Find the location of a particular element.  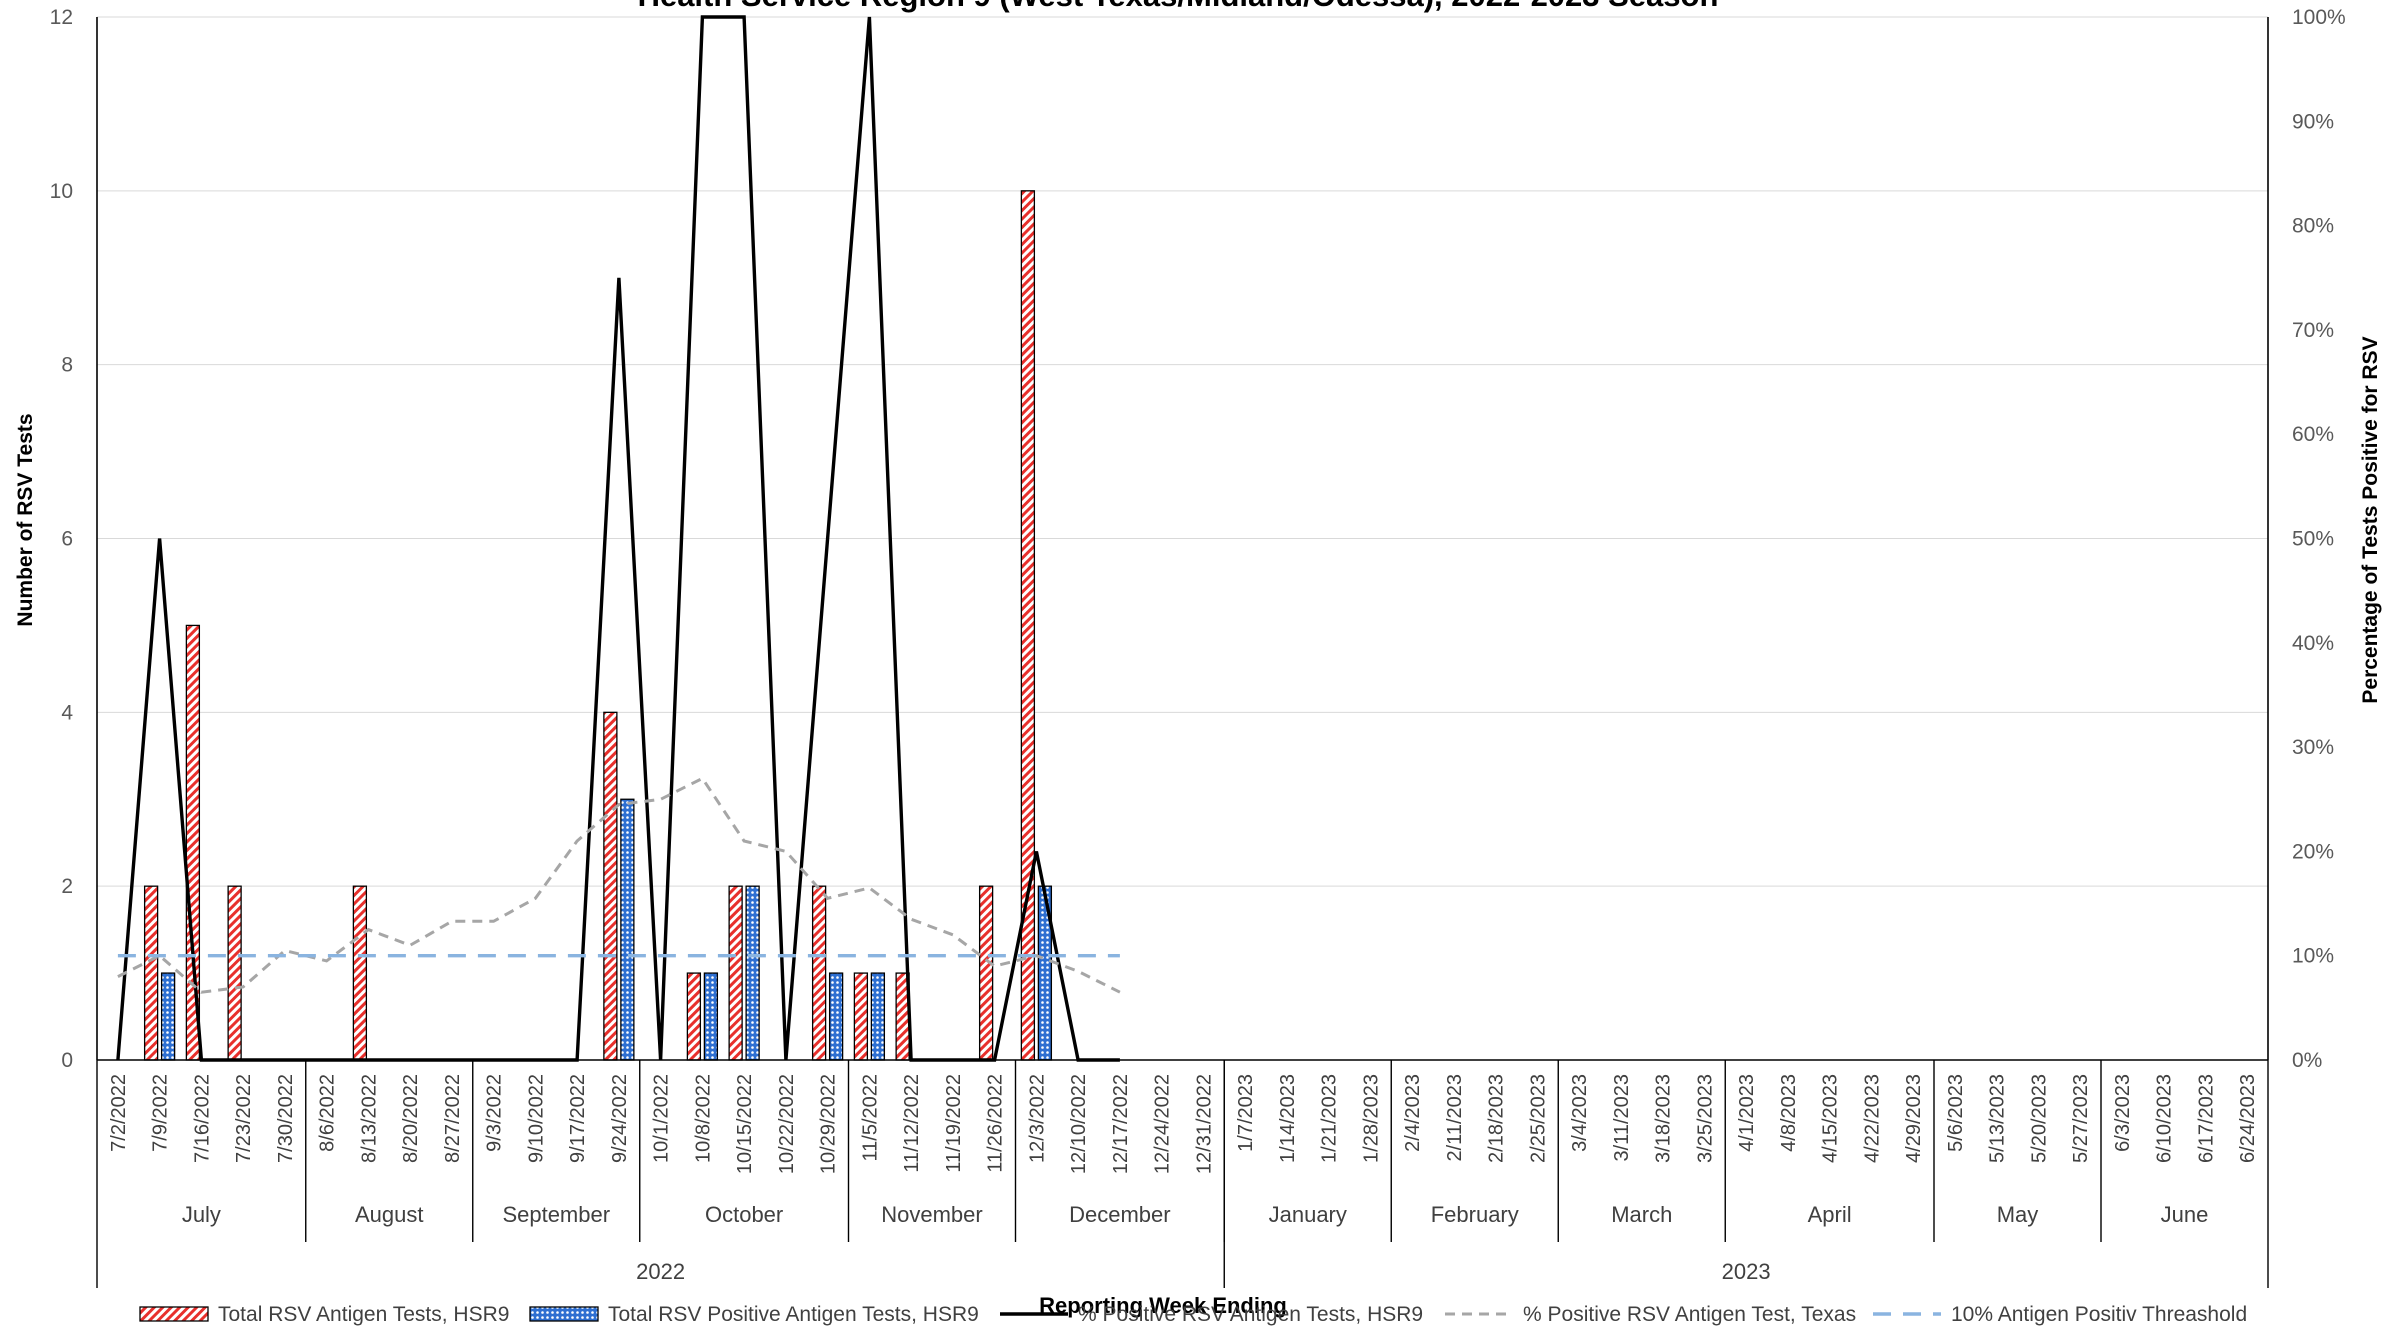

y-tick-label: 10 is located at coordinates (61, 191).